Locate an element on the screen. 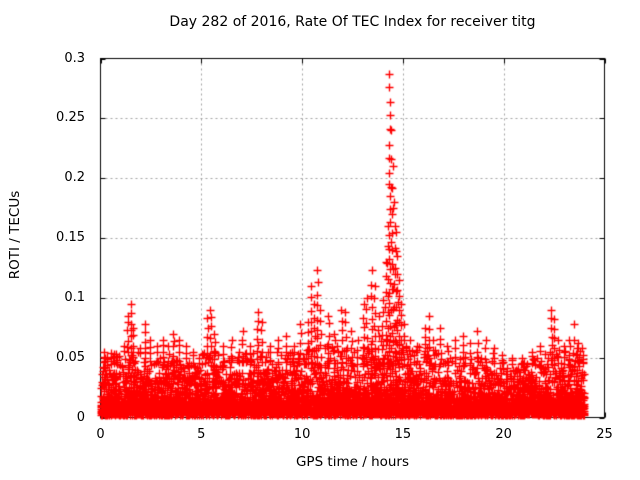  x-tick-label: 5 is located at coordinates (201, 434).